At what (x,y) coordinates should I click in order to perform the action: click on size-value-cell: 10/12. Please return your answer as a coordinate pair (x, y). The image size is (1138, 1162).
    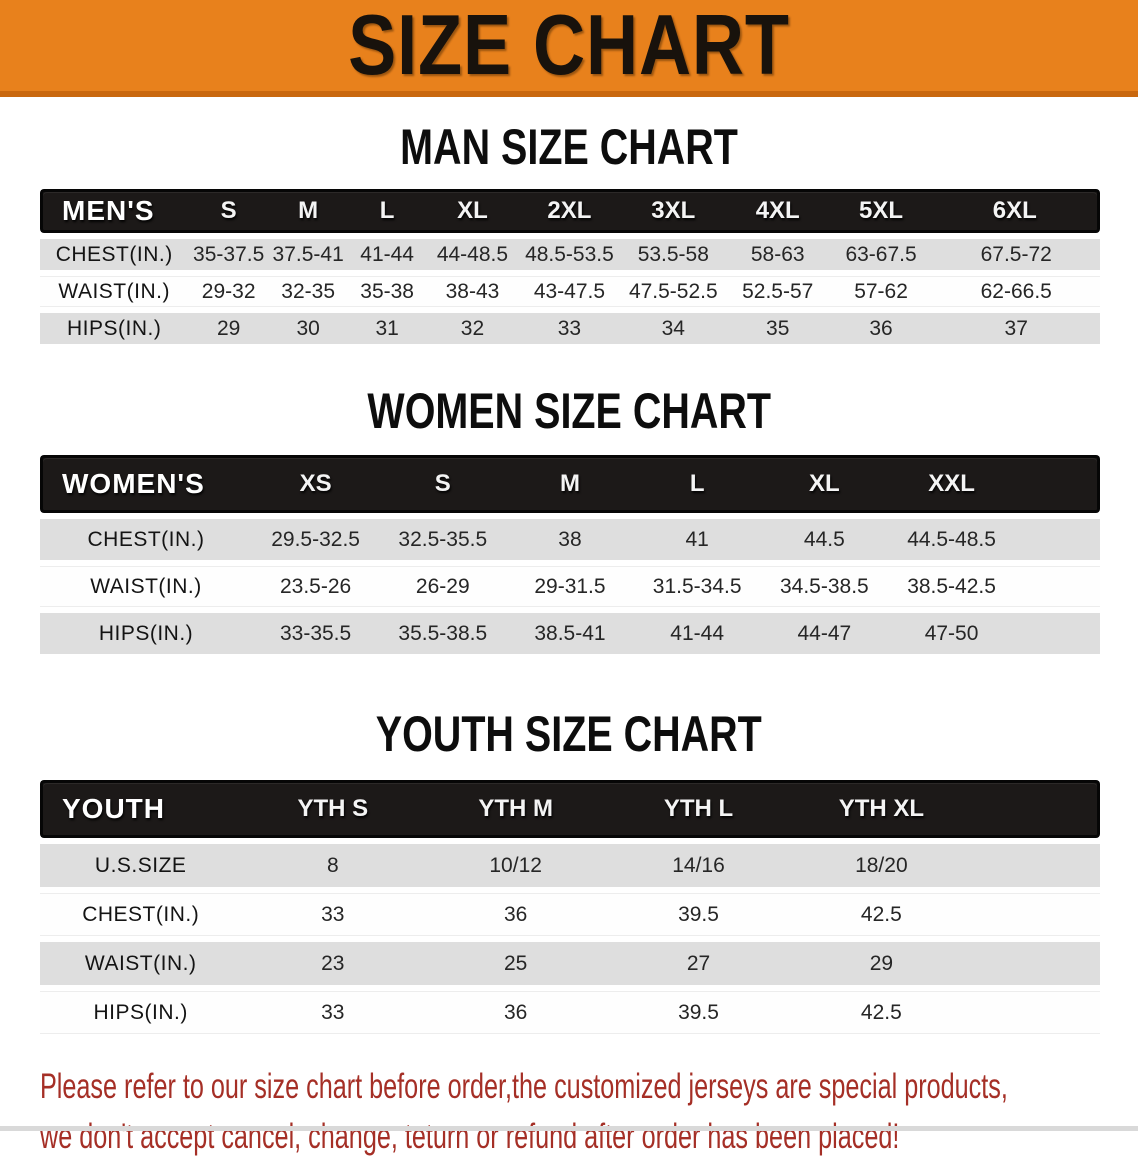
    Looking at the image, I should click on (516, 865).